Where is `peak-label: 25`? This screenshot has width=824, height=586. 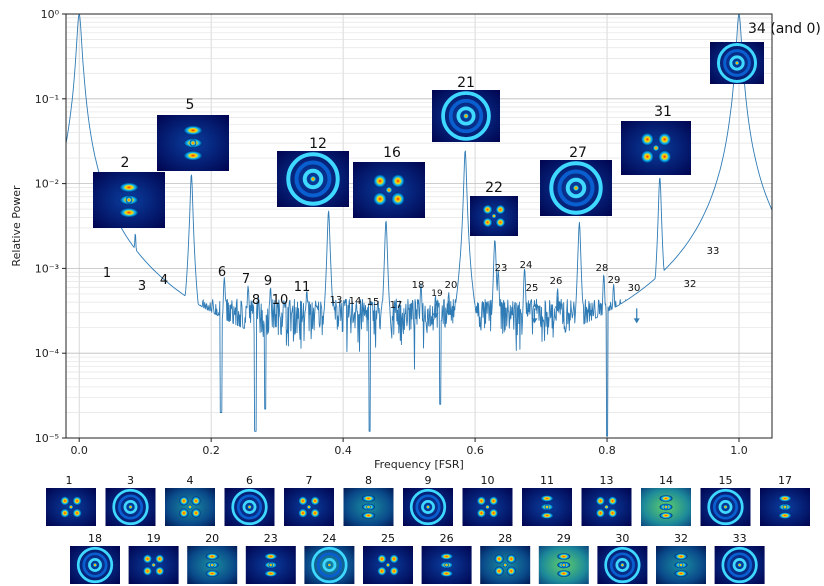
peak-label: 25 is located at coordinates (532, 288).